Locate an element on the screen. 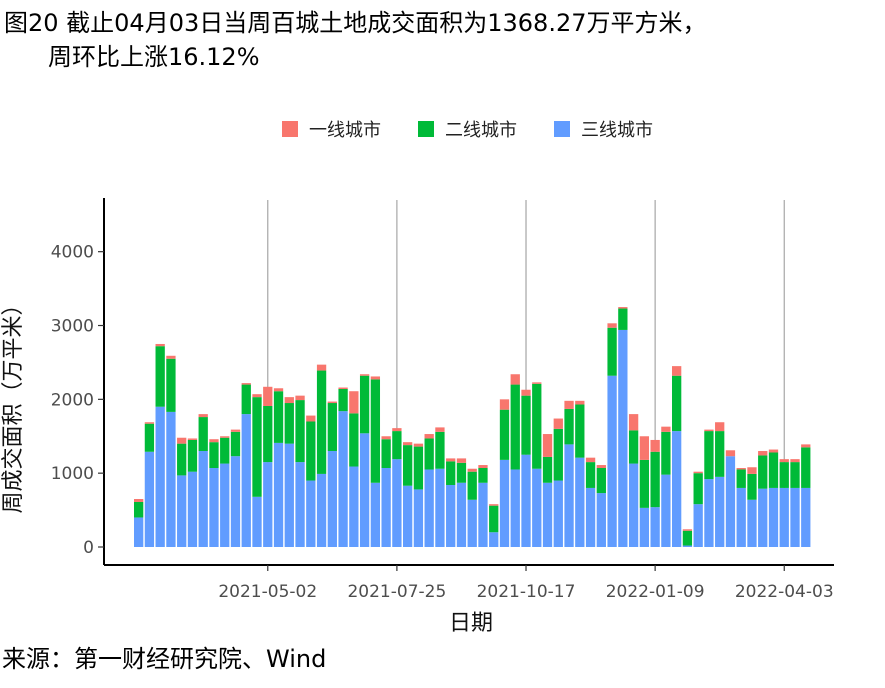 Image resolution: width=885 pixels, height=688 pixels. y-tick-label: 1000 is located at coordinates (72, 474).